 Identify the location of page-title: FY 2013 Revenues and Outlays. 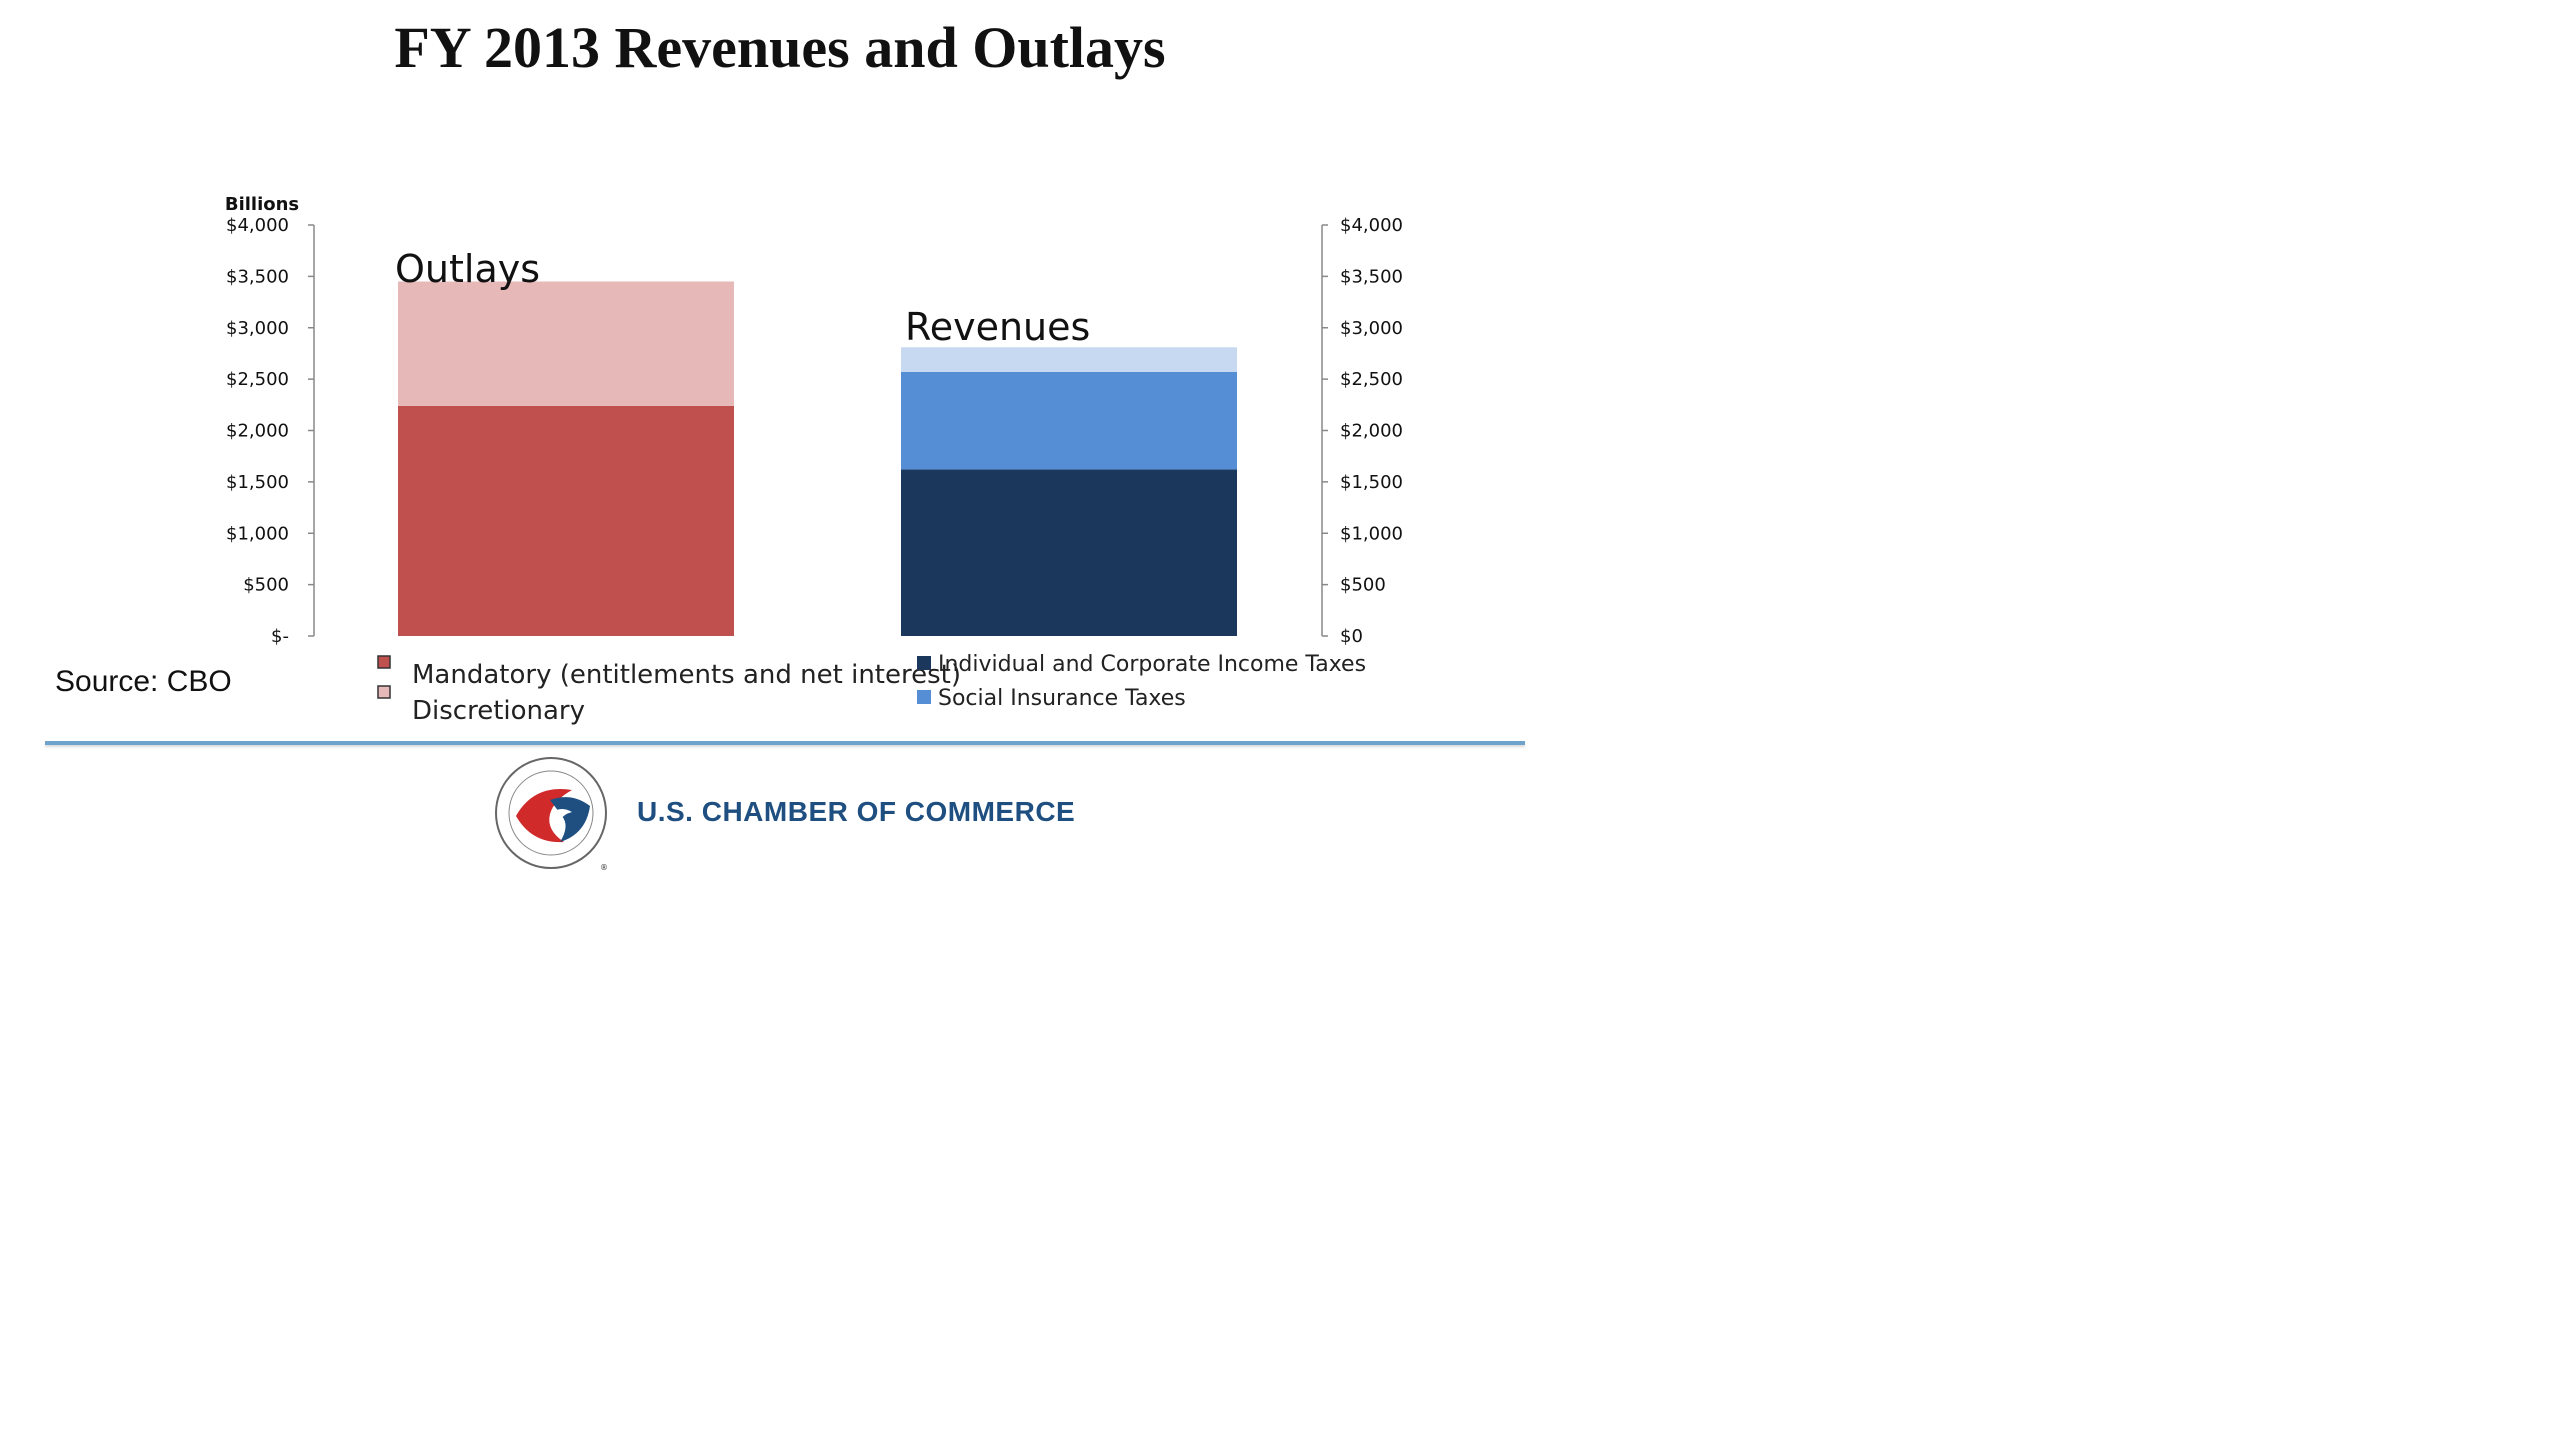
(780, 47).